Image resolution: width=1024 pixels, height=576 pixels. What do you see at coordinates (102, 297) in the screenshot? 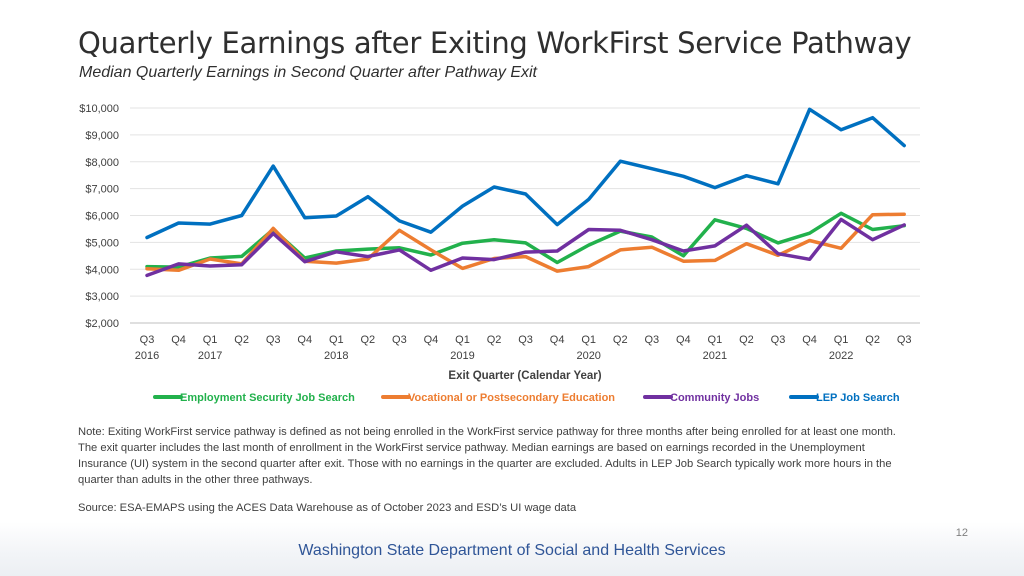
I see `y-tick-label: $3,000` at bounding box center [102, 297].